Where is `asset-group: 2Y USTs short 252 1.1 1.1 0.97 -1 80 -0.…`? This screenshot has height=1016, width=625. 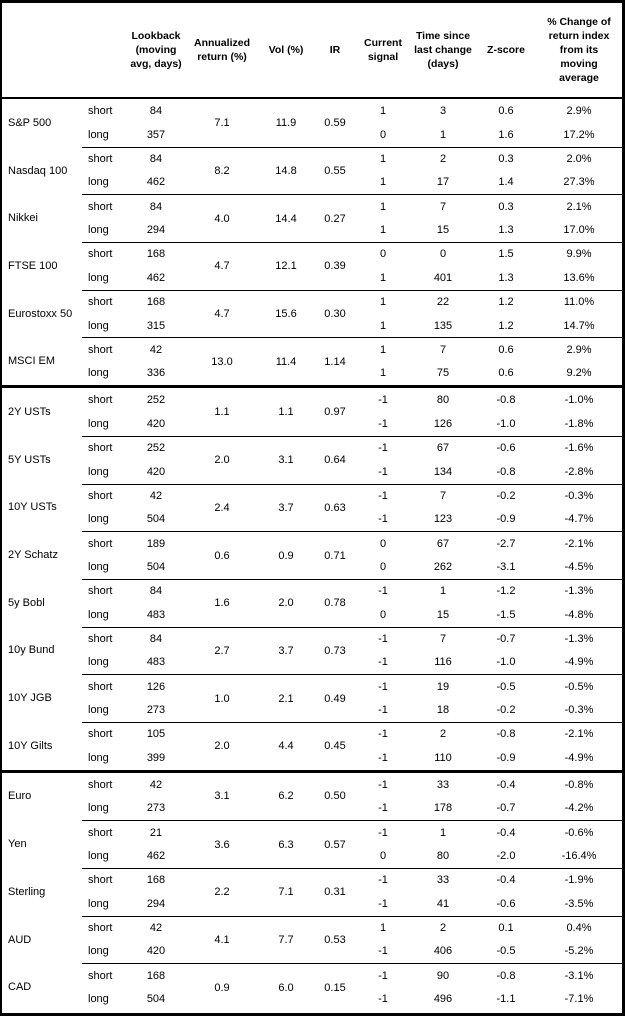 asset-group: 2Y USTs short 252 1.1 1.1 0.97 -1 80 -0.… is located at coordinates (312, 412).